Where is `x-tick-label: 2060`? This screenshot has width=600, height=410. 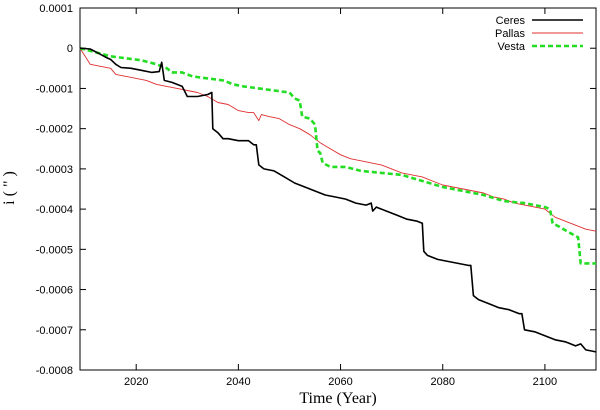
x-tick-label: 2060 is located at coordinates (340, 382).